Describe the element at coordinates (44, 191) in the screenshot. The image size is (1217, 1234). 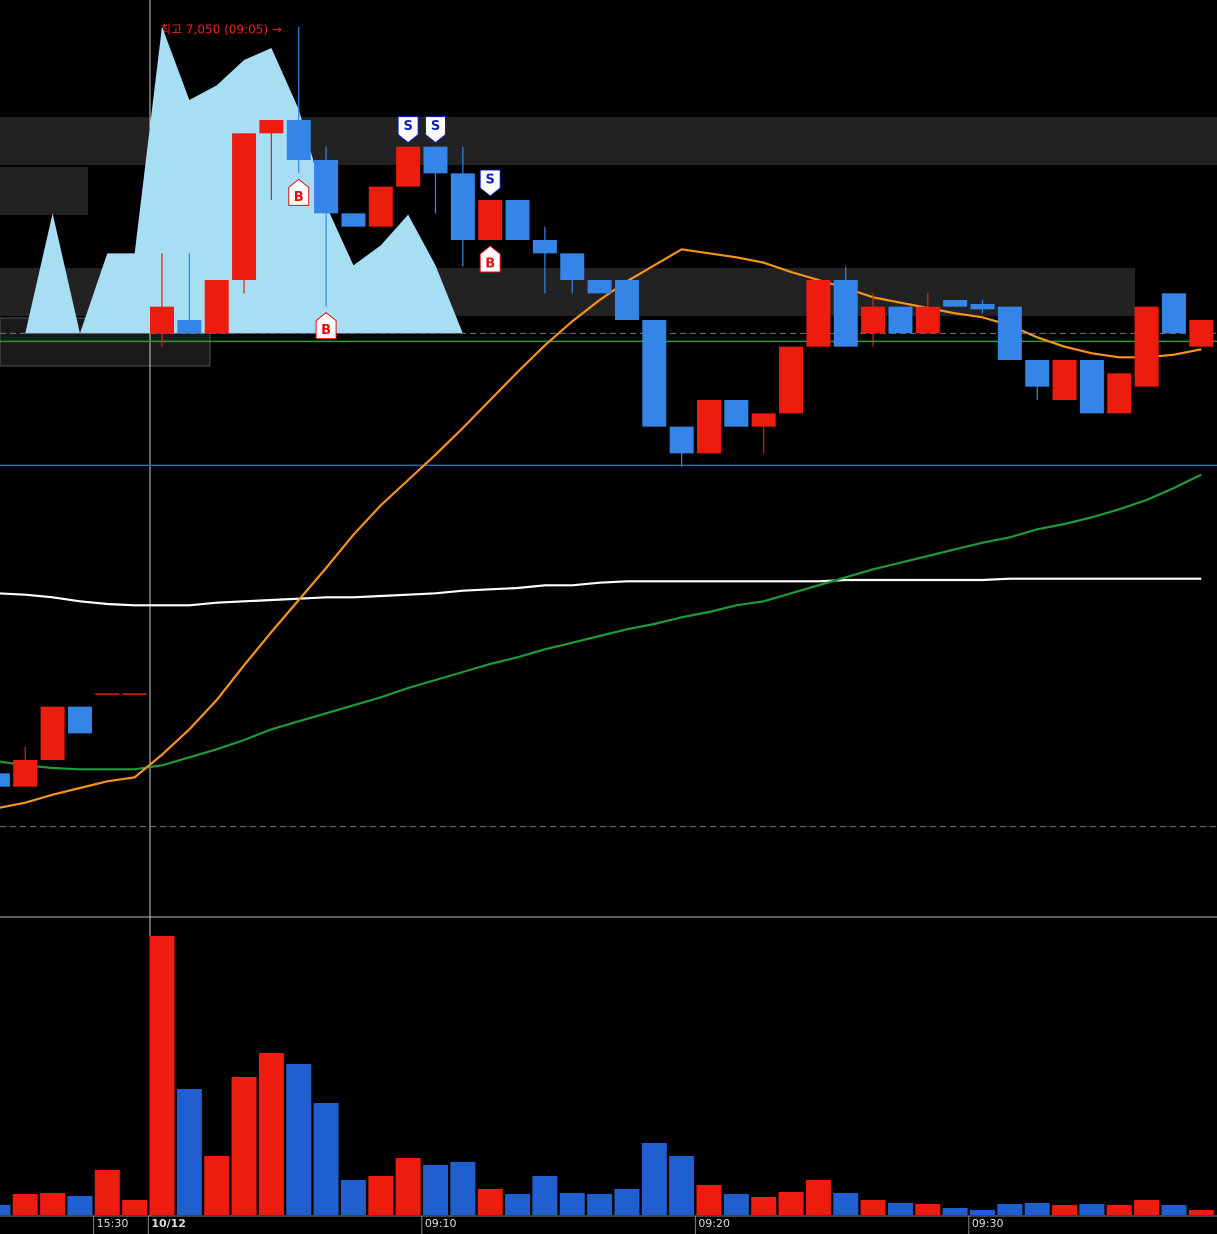
I see `zone-box` at that location.